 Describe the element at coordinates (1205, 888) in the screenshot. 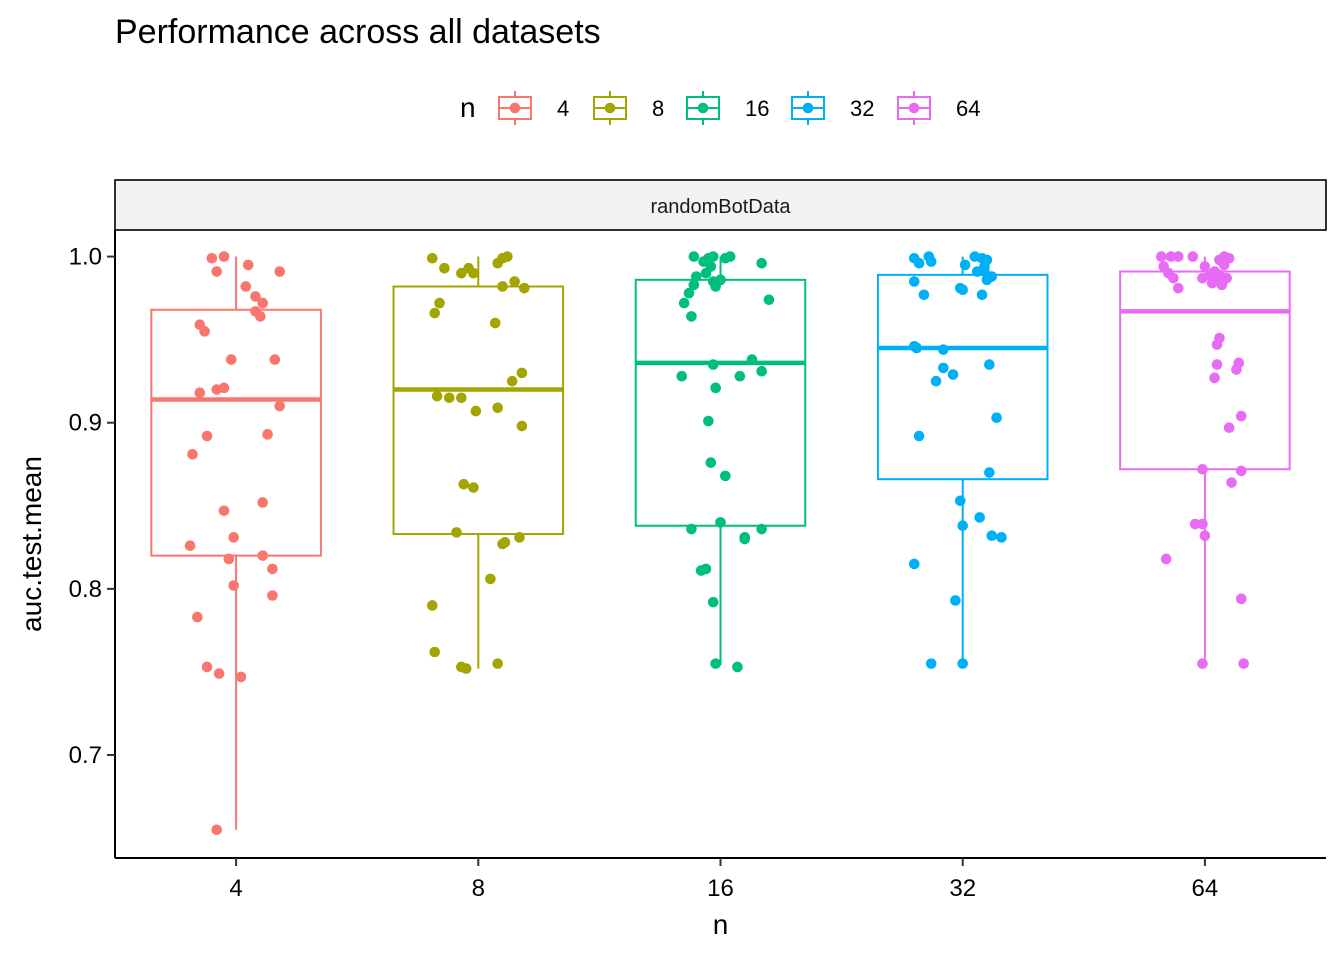

I see `x-tick-label: 64` at that location.